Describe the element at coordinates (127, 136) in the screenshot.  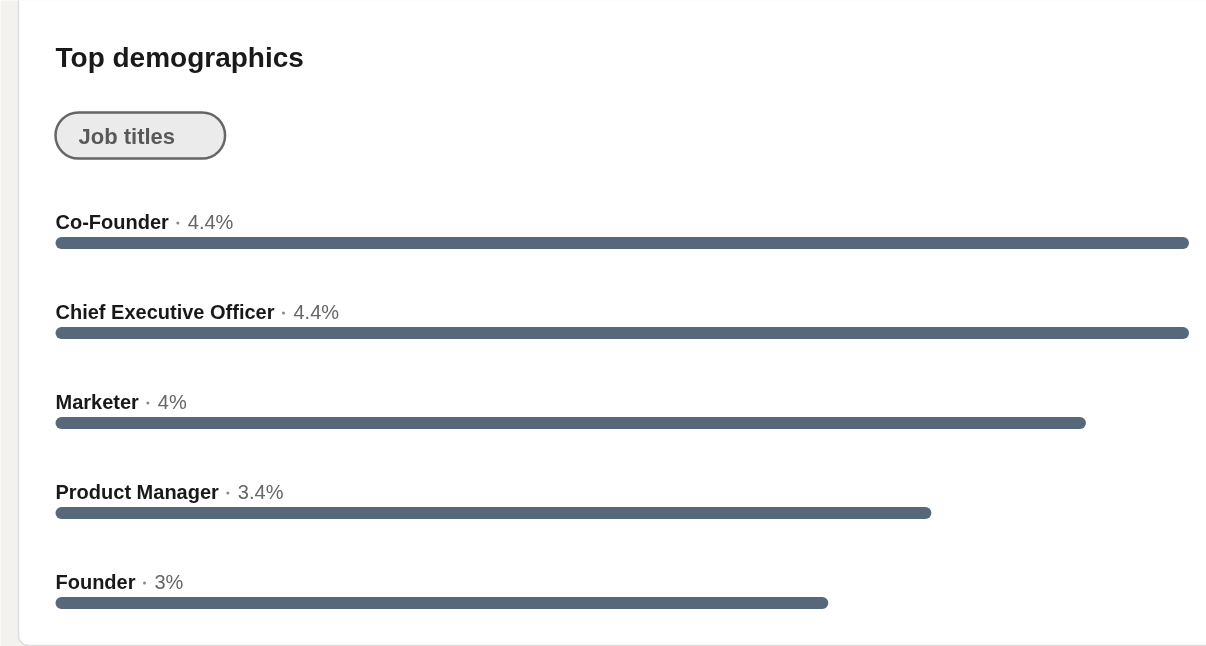
I see `chart-subtitle: Job titles` at that location.